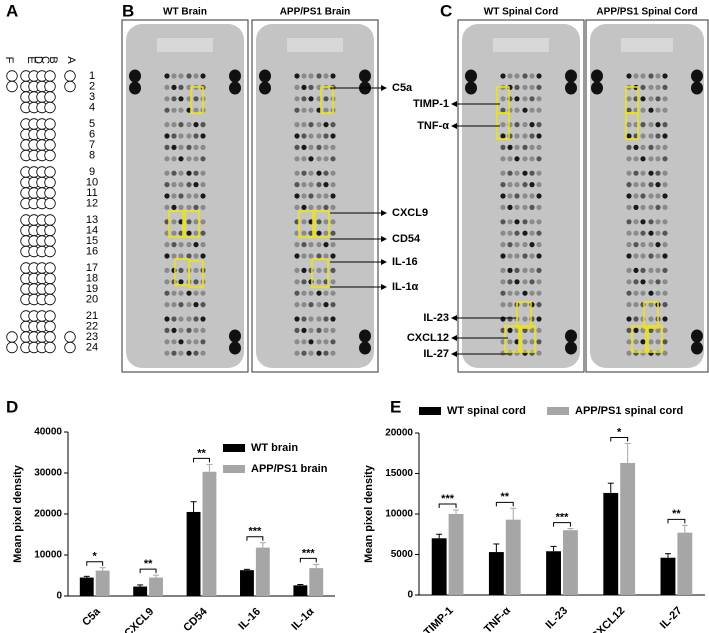 This screenshot has height=633, width=709. Describe the element at coordinates (234, 448) in the screenshot. I see `legend-swatch` at that location.